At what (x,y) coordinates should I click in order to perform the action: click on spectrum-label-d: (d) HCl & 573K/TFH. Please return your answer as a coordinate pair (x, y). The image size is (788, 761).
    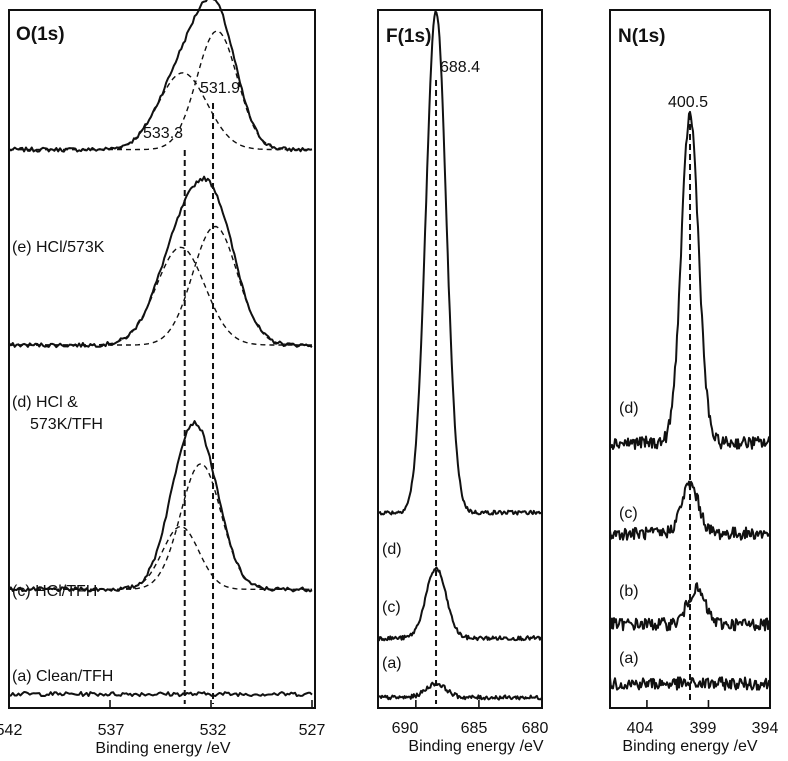
    Looking at the image, I should click on (57, 413).